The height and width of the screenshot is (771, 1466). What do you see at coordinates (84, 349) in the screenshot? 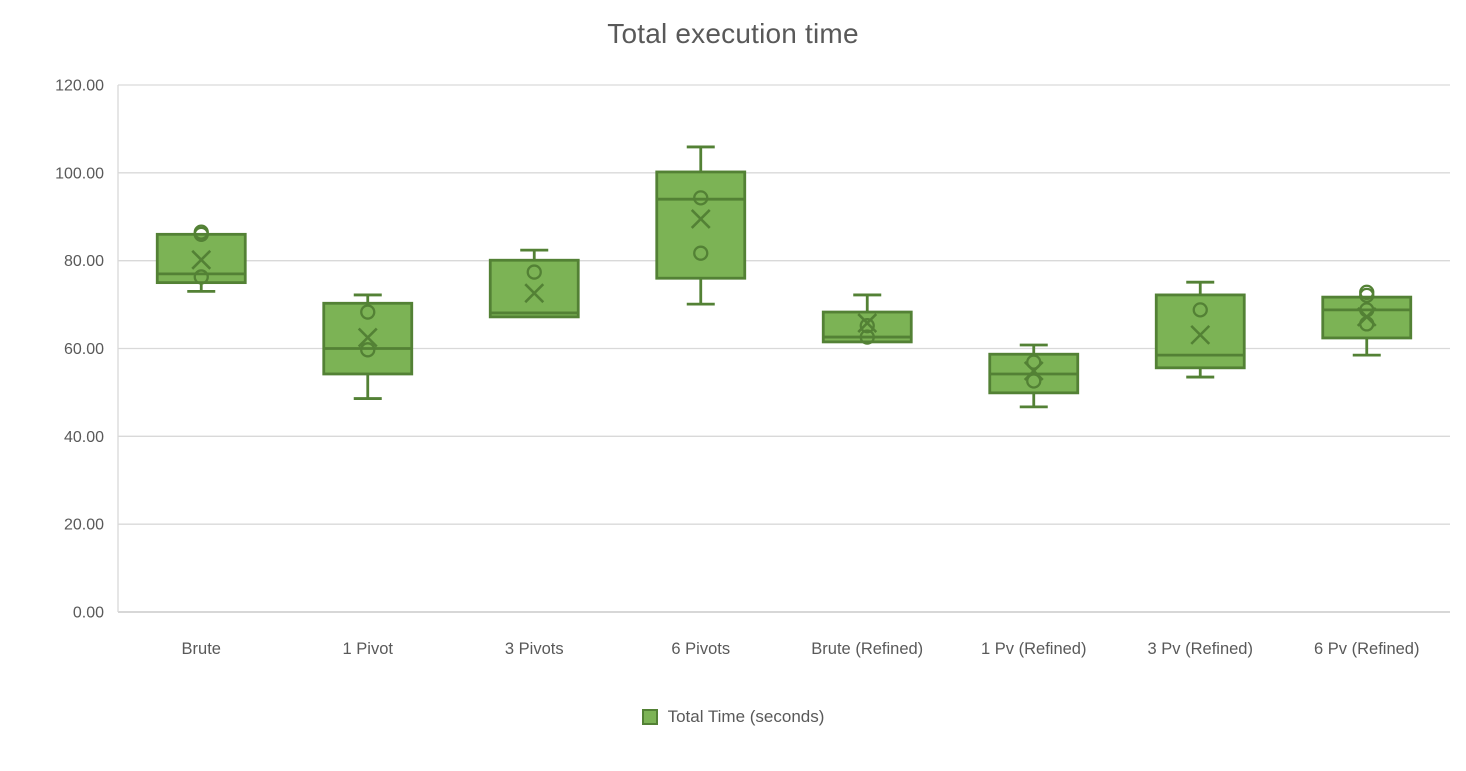
I see `y-axis-tick-label: 60.00` at bounding box center [84, 349].